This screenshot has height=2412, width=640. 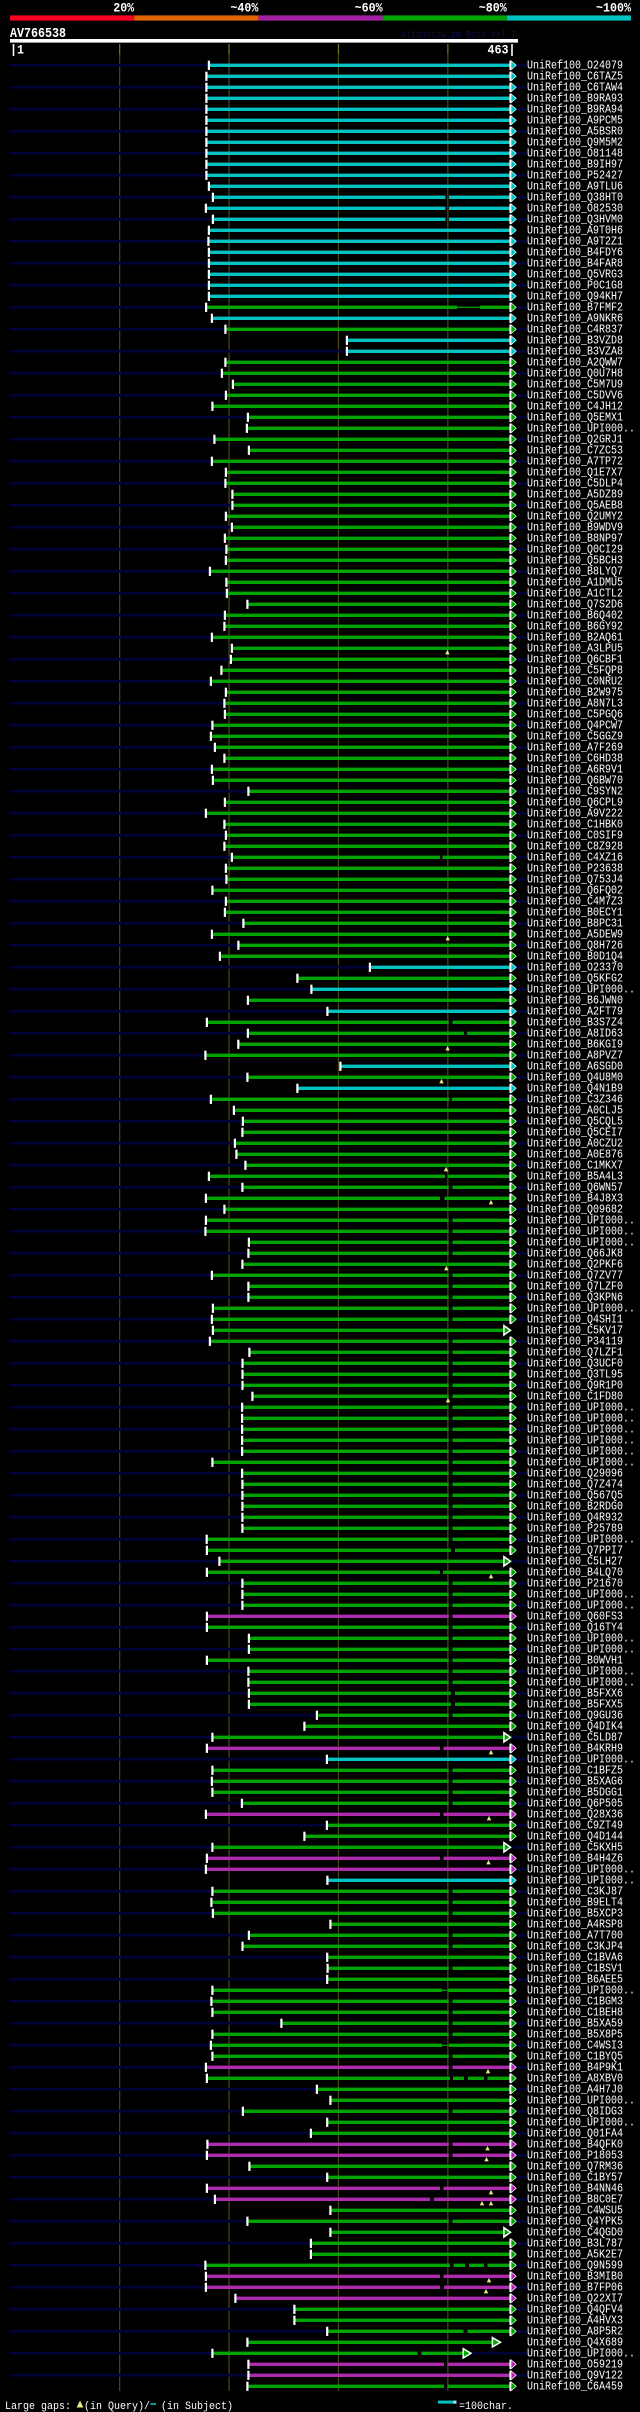 I want to click on svg-text: UniRef100_Q7LZF1, so click(x=575, y=1353).